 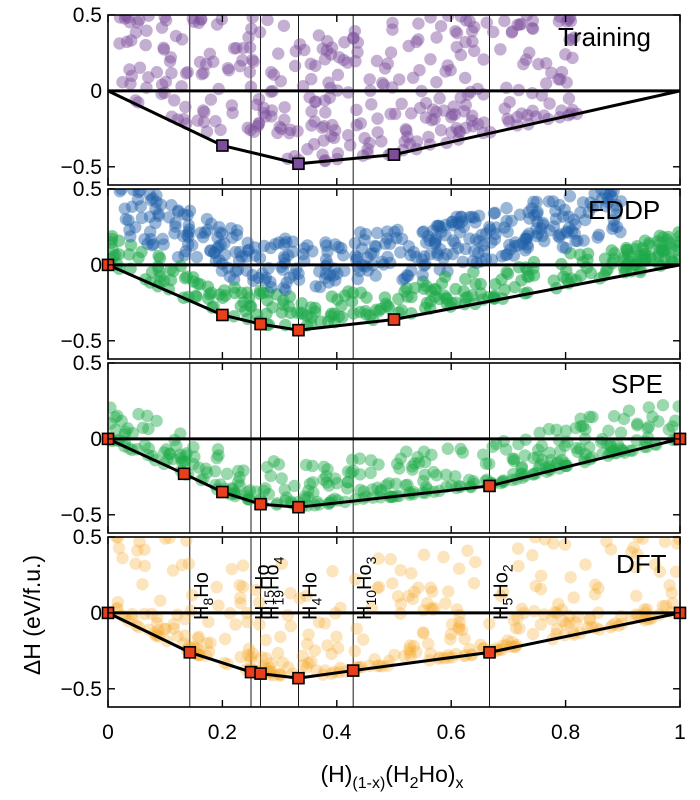 What do you see at coordinates (274, 588) in the screenshot?
I see `compound-annotation: H19Ho4` at bounding box center [274, 588].